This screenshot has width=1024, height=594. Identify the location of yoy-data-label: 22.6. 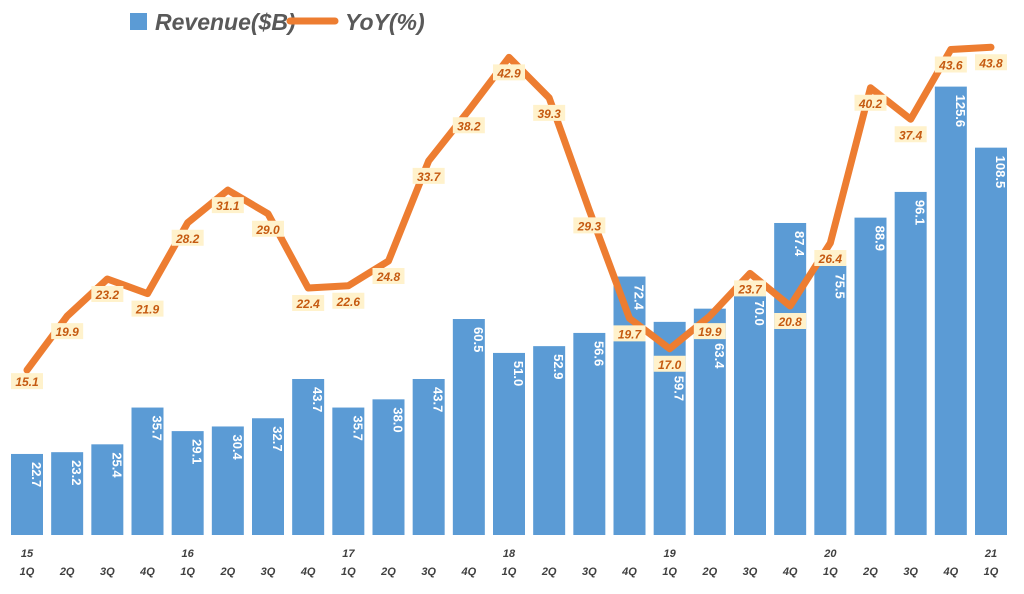
(348, 300).